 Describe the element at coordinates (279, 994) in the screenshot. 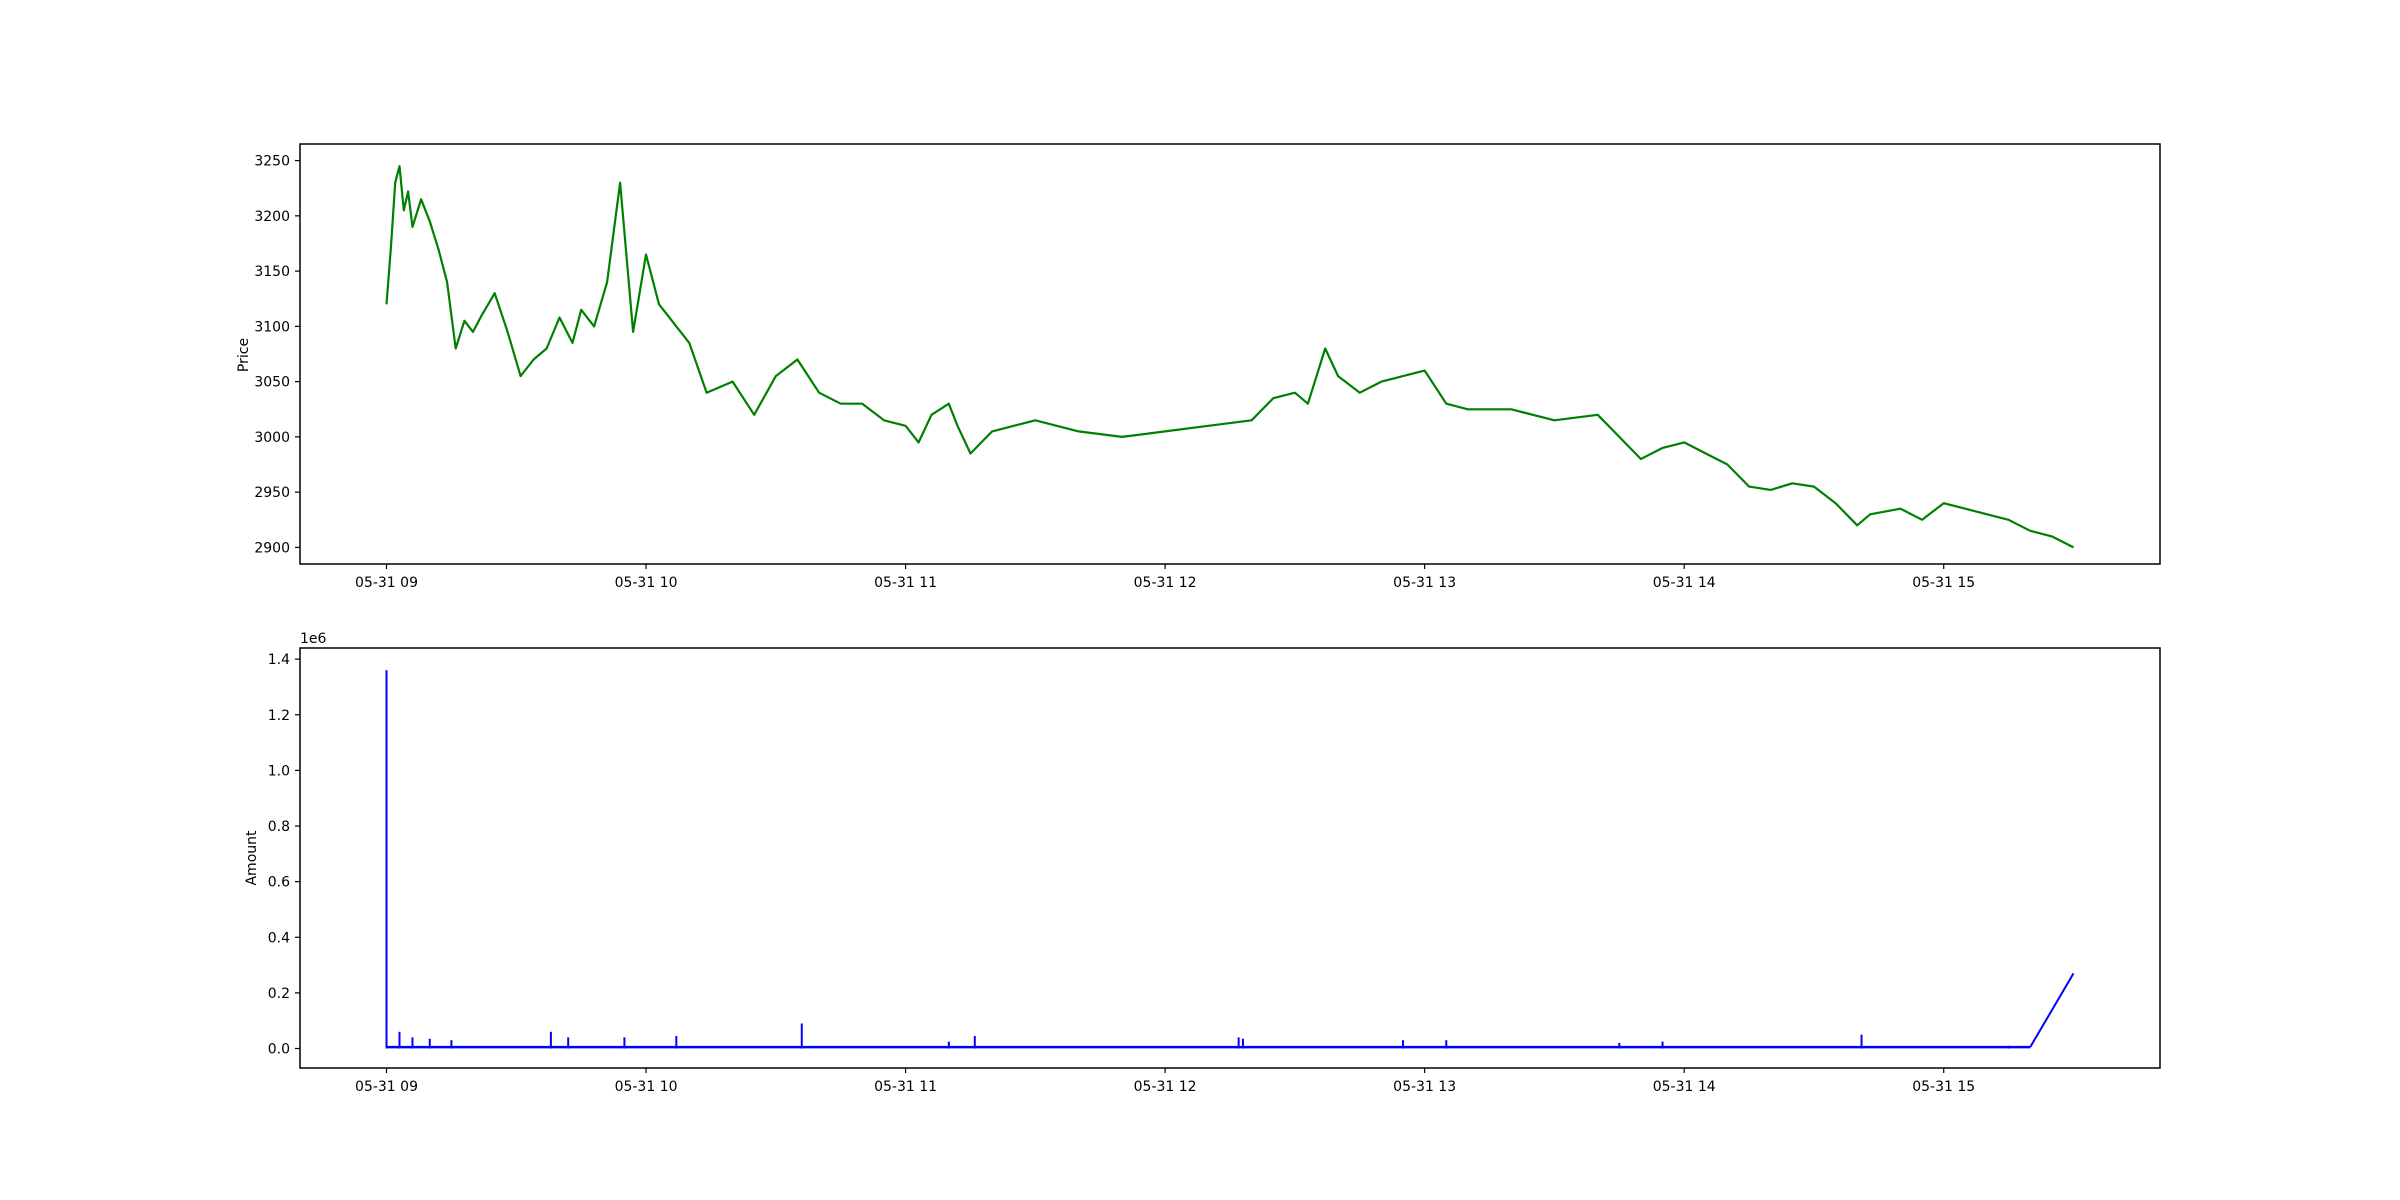

I see `y-tick-label: 0.2` at that location.